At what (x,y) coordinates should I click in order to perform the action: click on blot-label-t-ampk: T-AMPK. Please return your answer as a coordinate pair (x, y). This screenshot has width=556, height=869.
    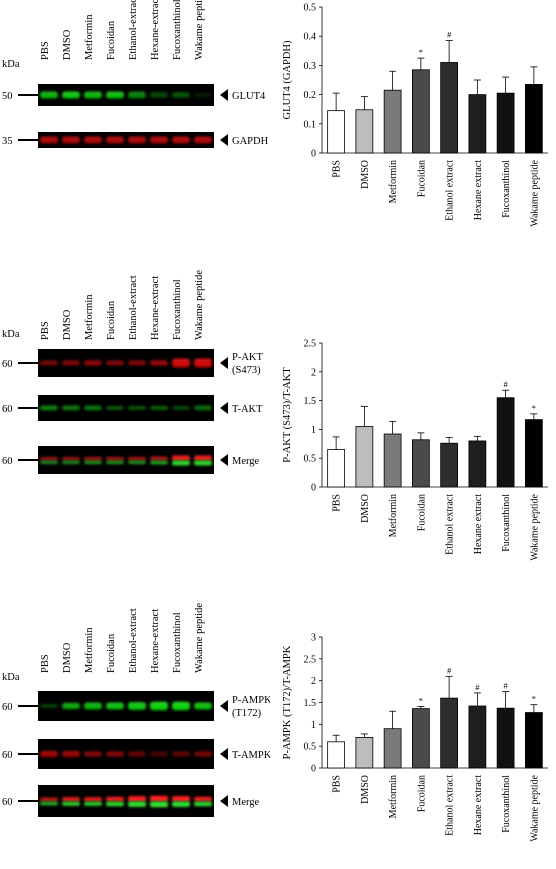
    Looking at the image, I should click on (251, 755).